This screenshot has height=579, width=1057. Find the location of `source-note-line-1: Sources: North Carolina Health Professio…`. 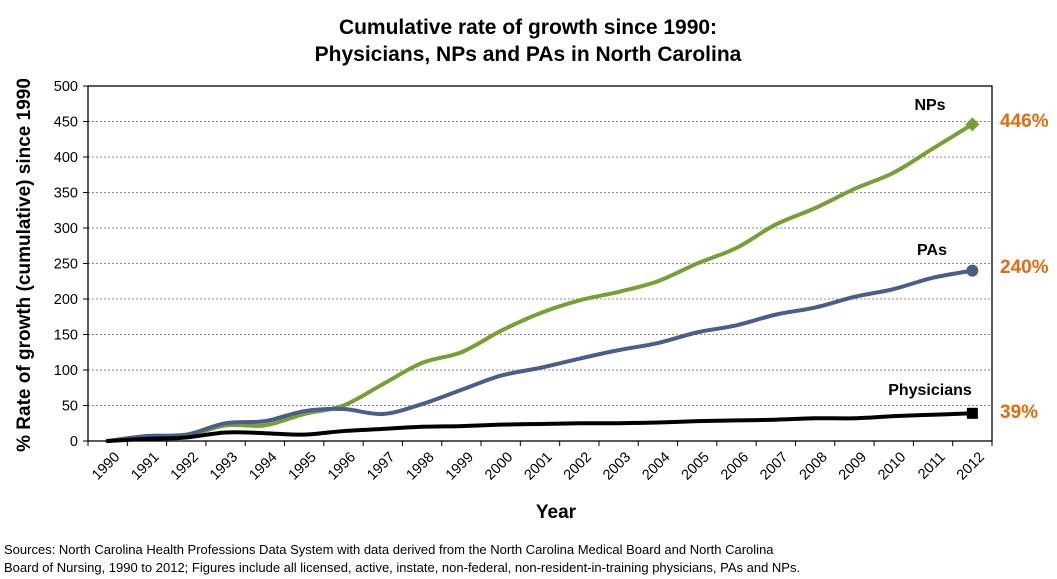

source-note-line-1: Sources: North Carolina Health Professio… is located at coordinates (389, 549).